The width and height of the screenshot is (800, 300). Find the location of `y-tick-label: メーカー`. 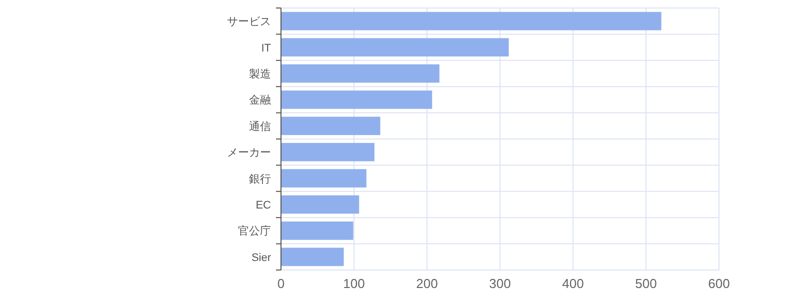

y-tick-label: メーカー is located at coordinates (249, 153).